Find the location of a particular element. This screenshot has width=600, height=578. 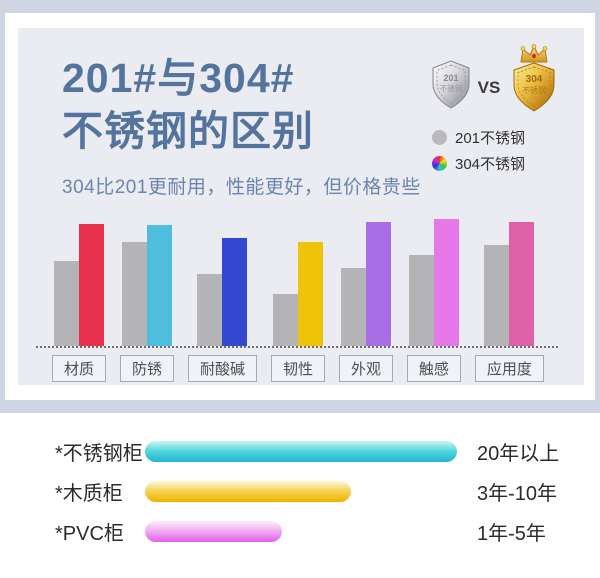

legend-item: 304不锈钢 is located at coordinates (504, 163).